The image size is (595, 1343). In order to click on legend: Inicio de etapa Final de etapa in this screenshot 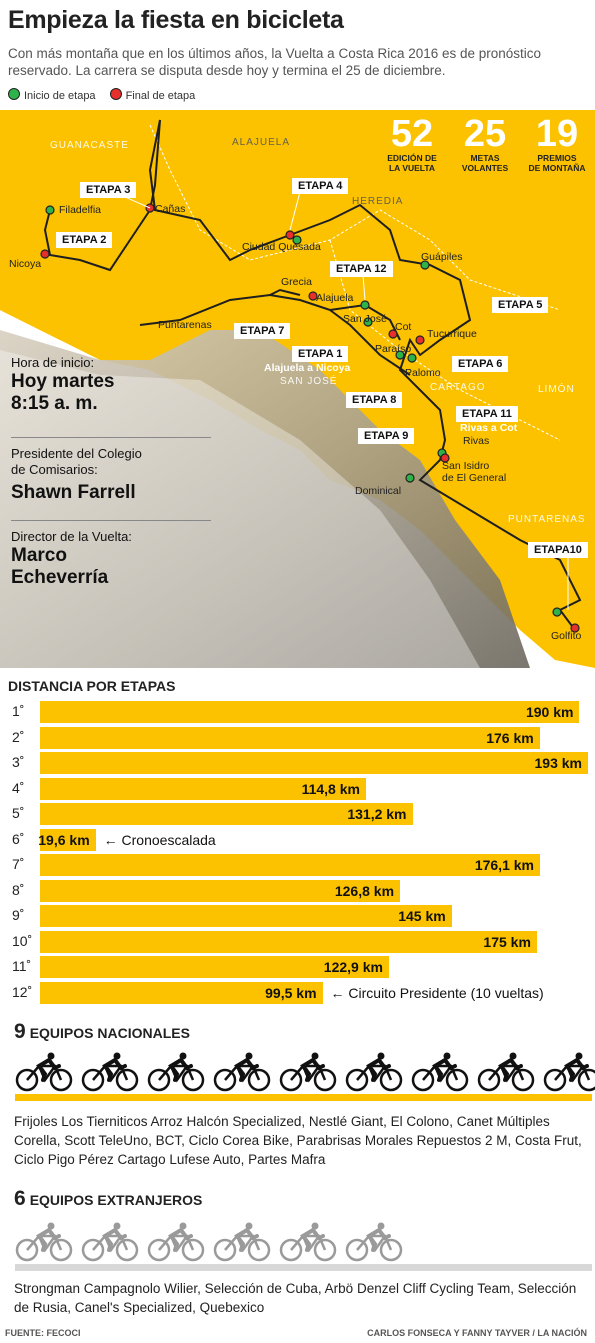, I will do `click(101, 95)`.